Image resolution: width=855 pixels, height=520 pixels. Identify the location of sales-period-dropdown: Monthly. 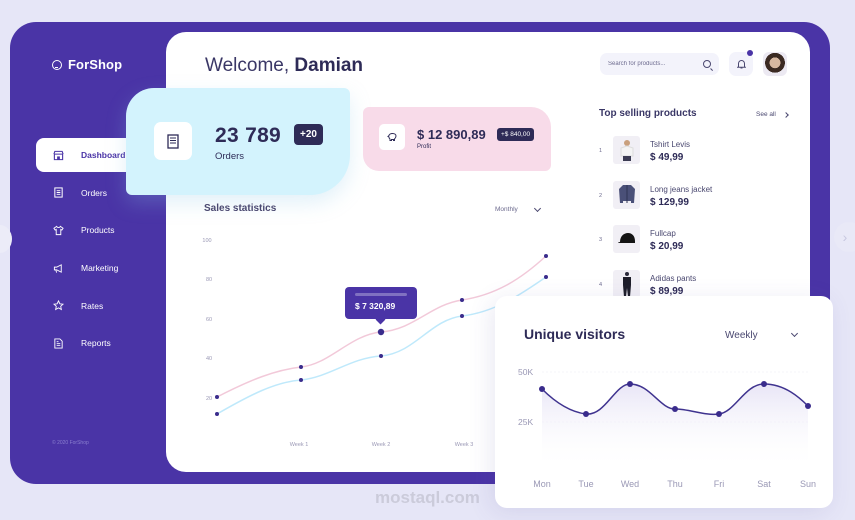
(518, 208).